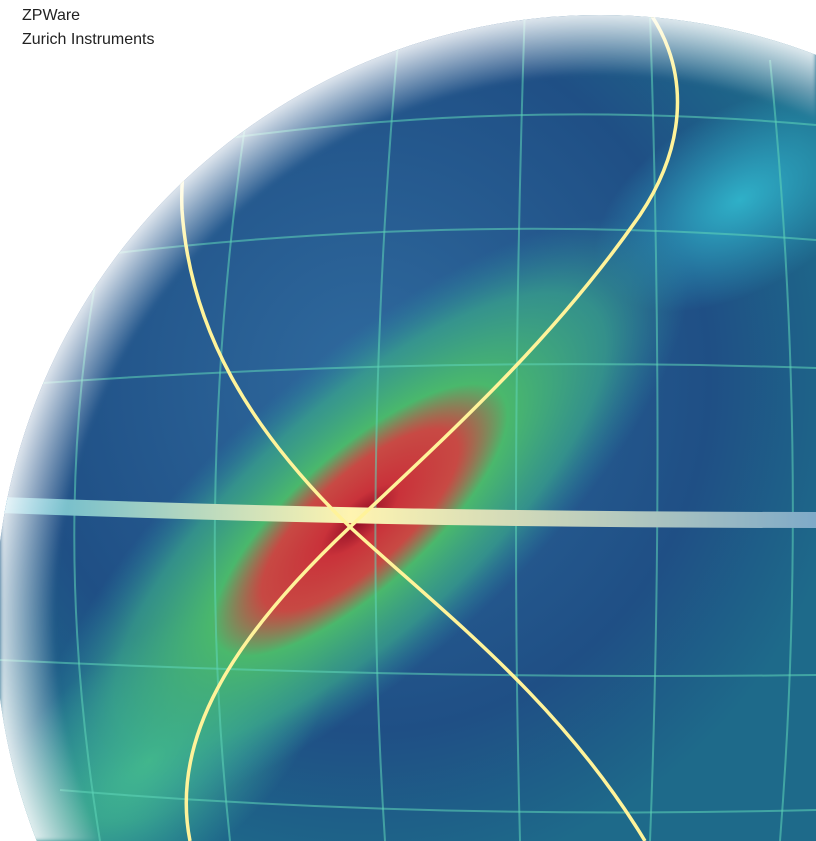 This screenshot has height=841, width=816. I want to click on product-name: ZPWare, so click(51, 15).